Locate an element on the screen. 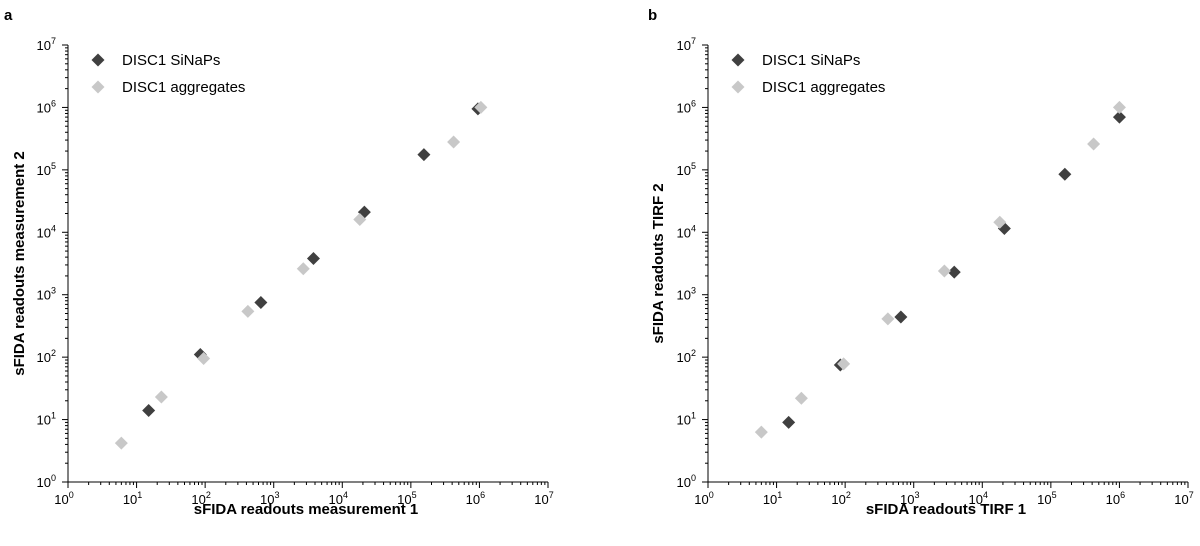 Image resolution: width=1200 pixels, height=546 pixels. x-axis-title: sFIDA readouts TIRF 1 is located at coordinates (946, 509).